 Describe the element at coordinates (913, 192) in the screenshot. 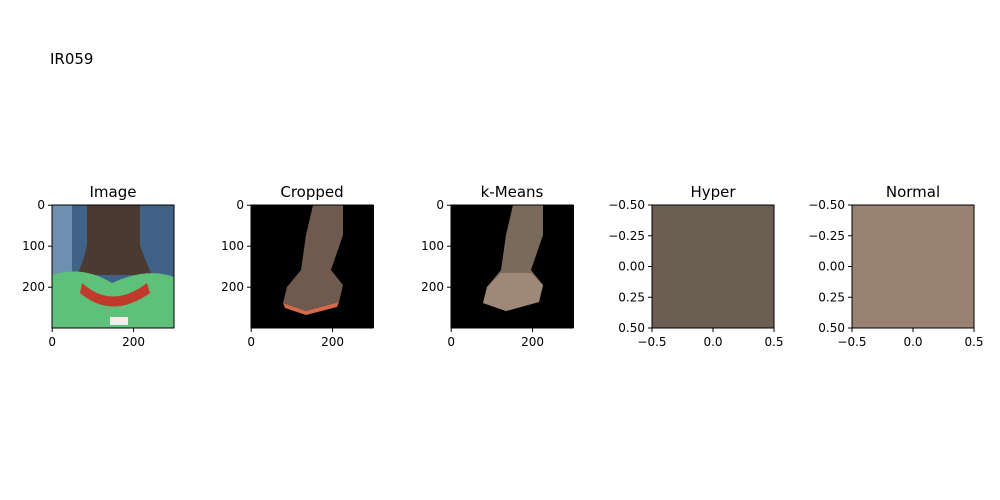

I see `axes-title: Normal` at that location.